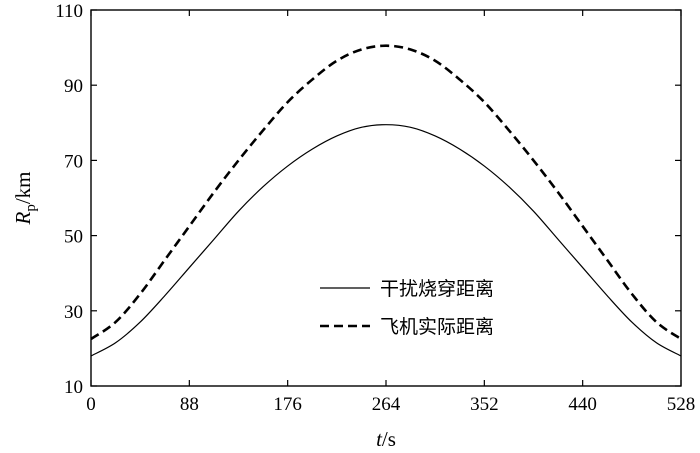  What do you see at coordinates (437, 289) in the screenshot?
I see `legend-label-solid: 干扰烧穿距离` at bounding box center [437, 289].